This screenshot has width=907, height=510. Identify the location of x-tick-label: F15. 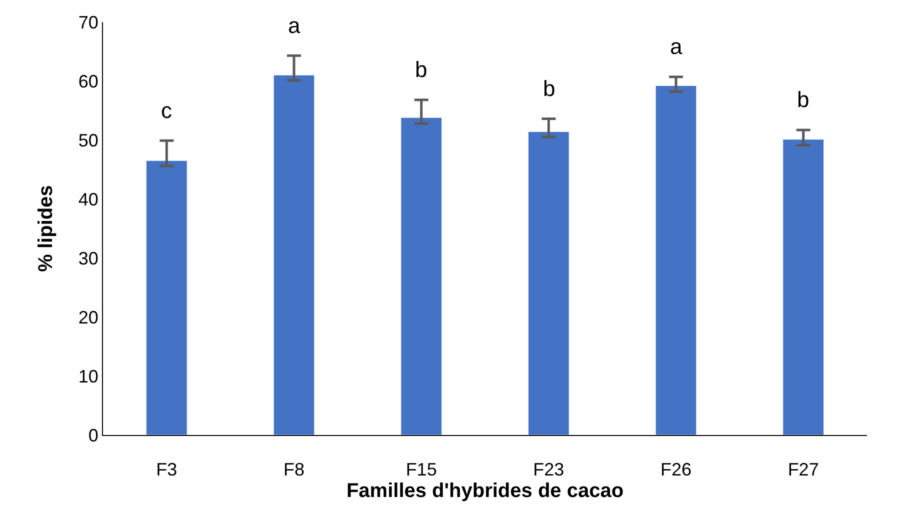
(421, 470).